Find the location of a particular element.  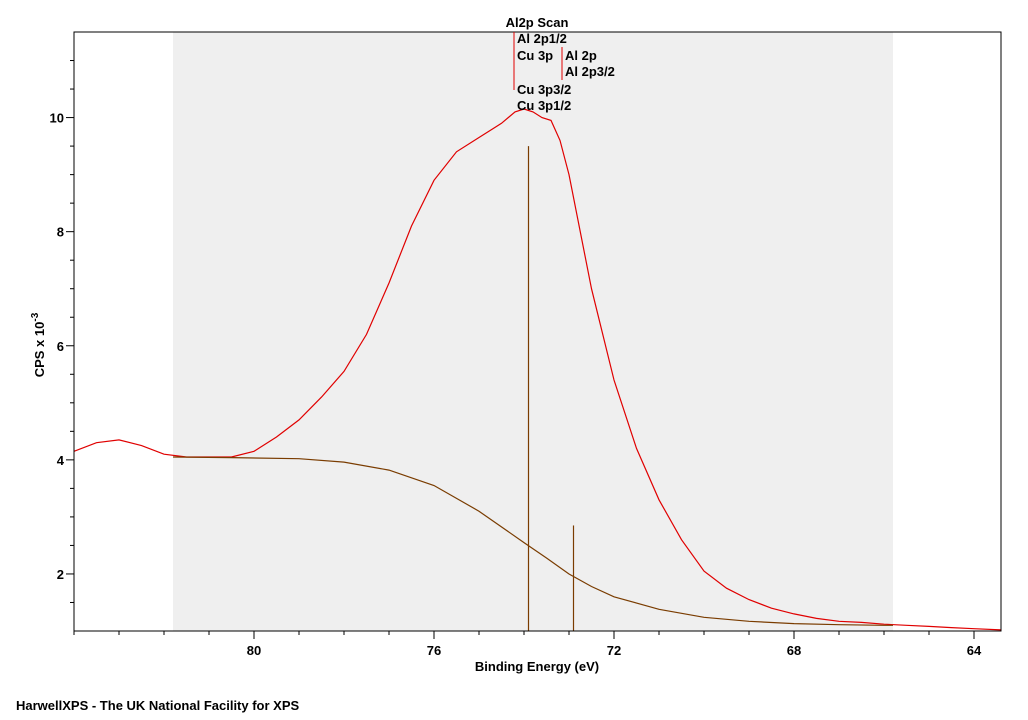

peak-label-al2p: Al 2p is located at coordinates (581, 55).